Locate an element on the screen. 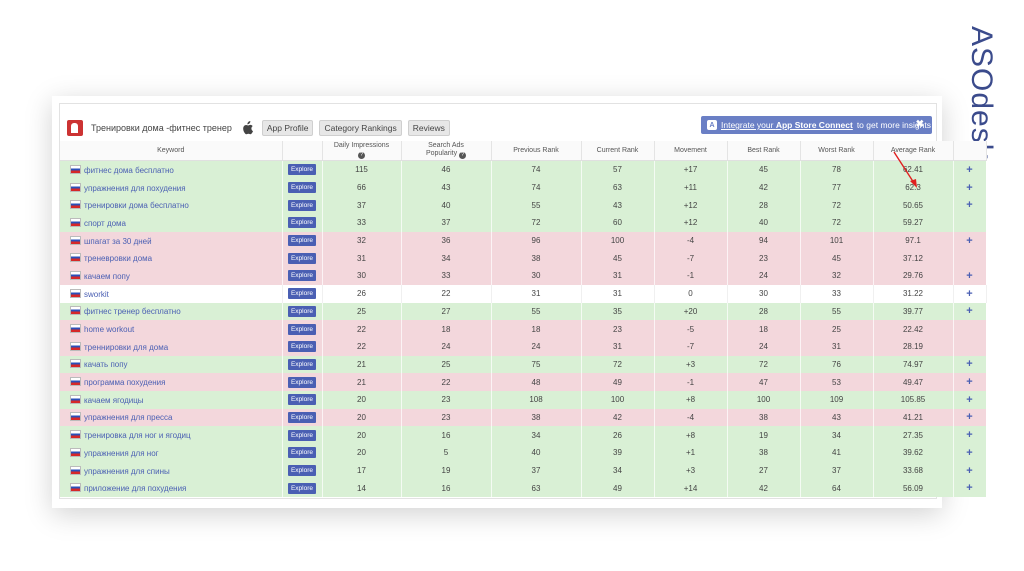 The image size is (1024, 571). col-best-rank: Best Rank is located at coordinates (764, 151).